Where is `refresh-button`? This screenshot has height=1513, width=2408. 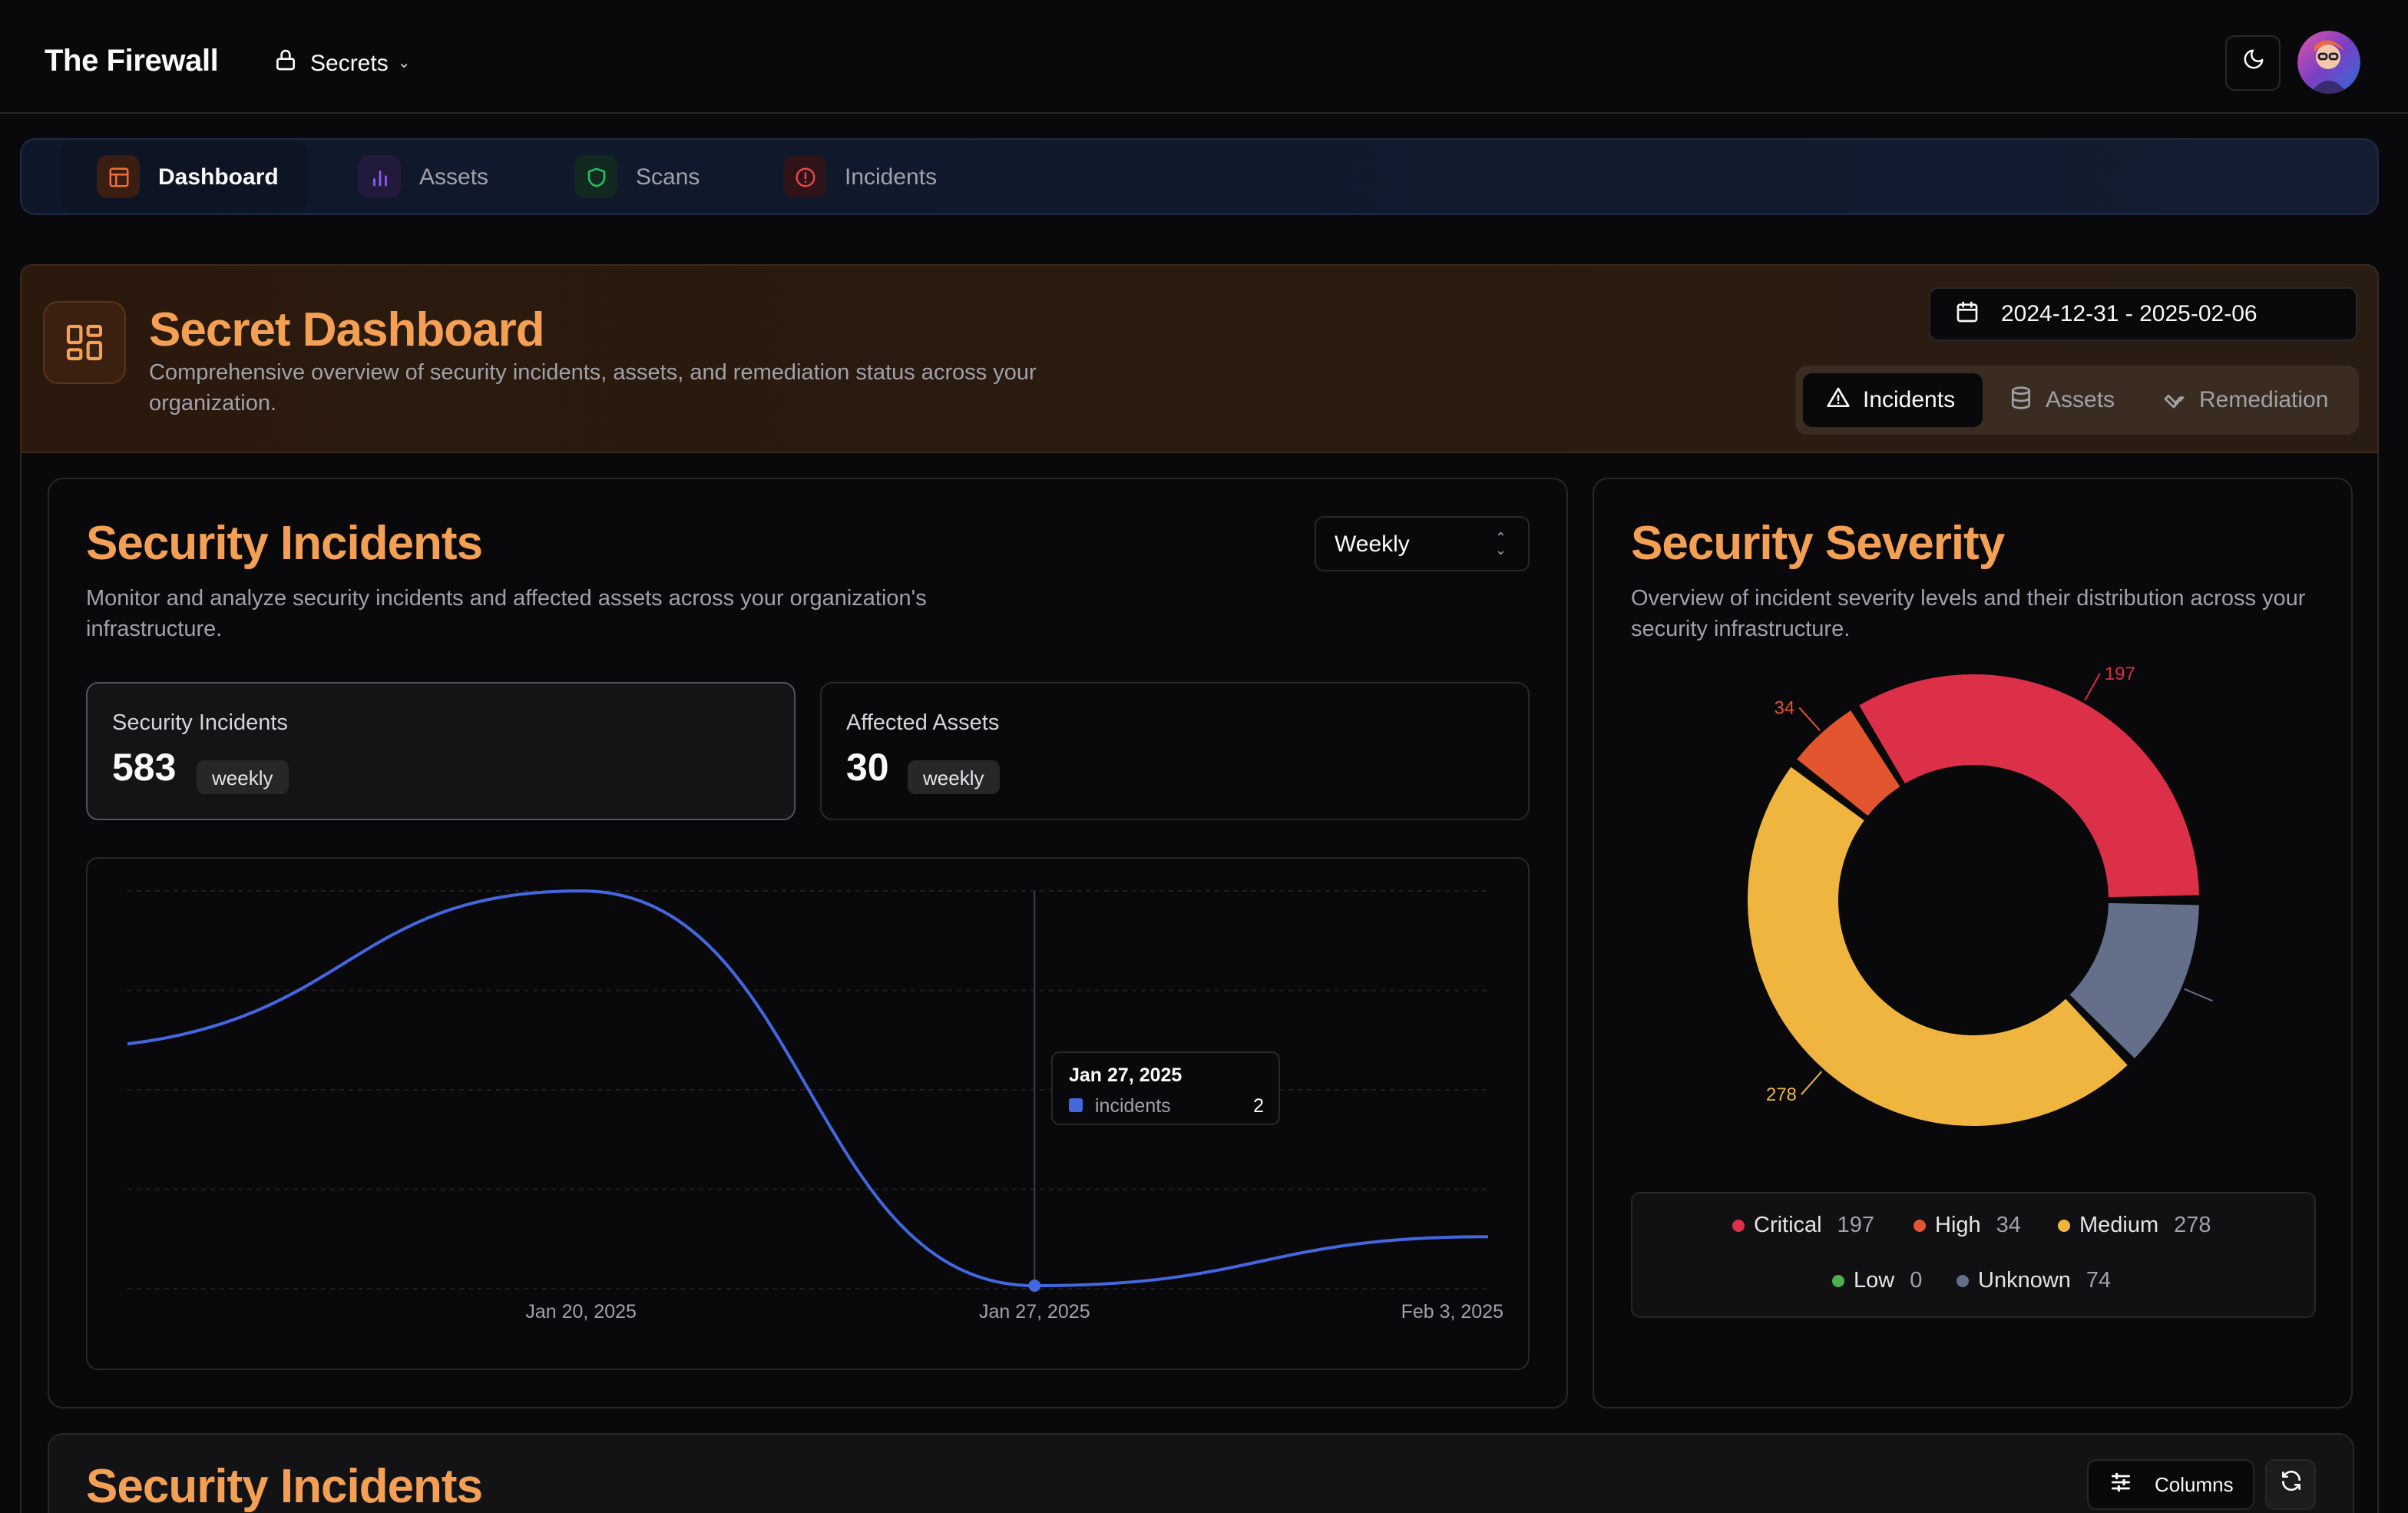 refresh-button is located at coordinates (2291, 1484).